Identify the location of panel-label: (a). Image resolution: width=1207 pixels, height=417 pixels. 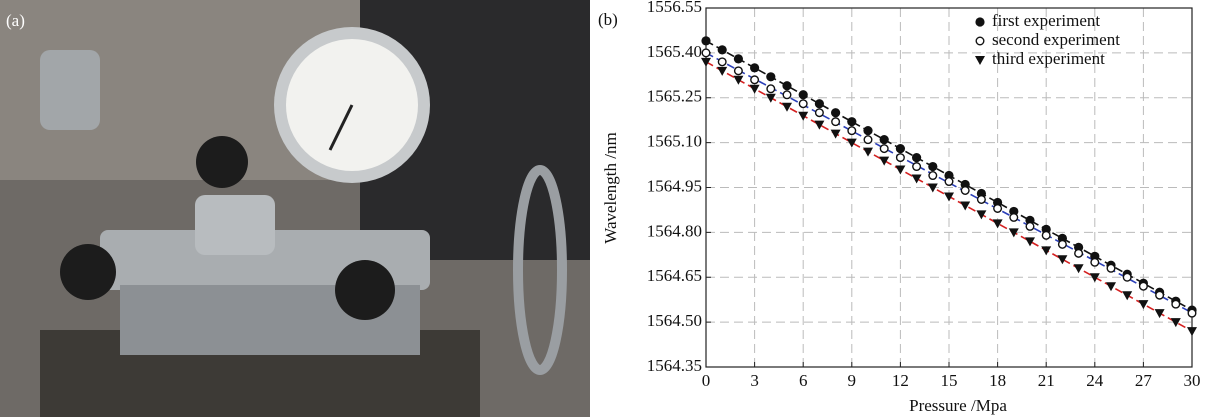
(15, 20).